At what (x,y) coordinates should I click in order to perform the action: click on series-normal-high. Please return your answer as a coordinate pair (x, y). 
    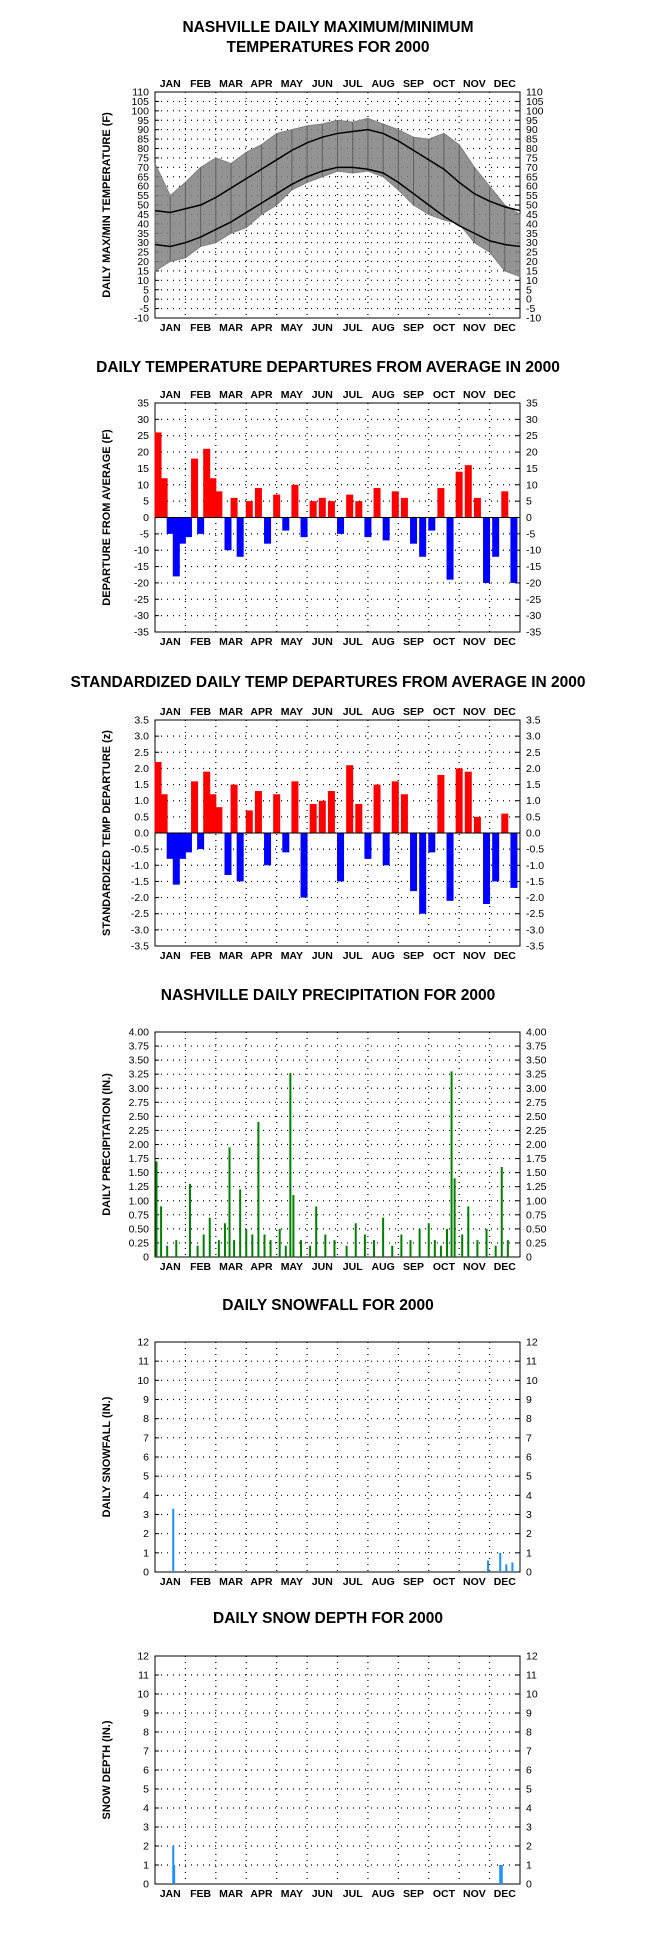
    Looking at the image, I should click on (337, 171).